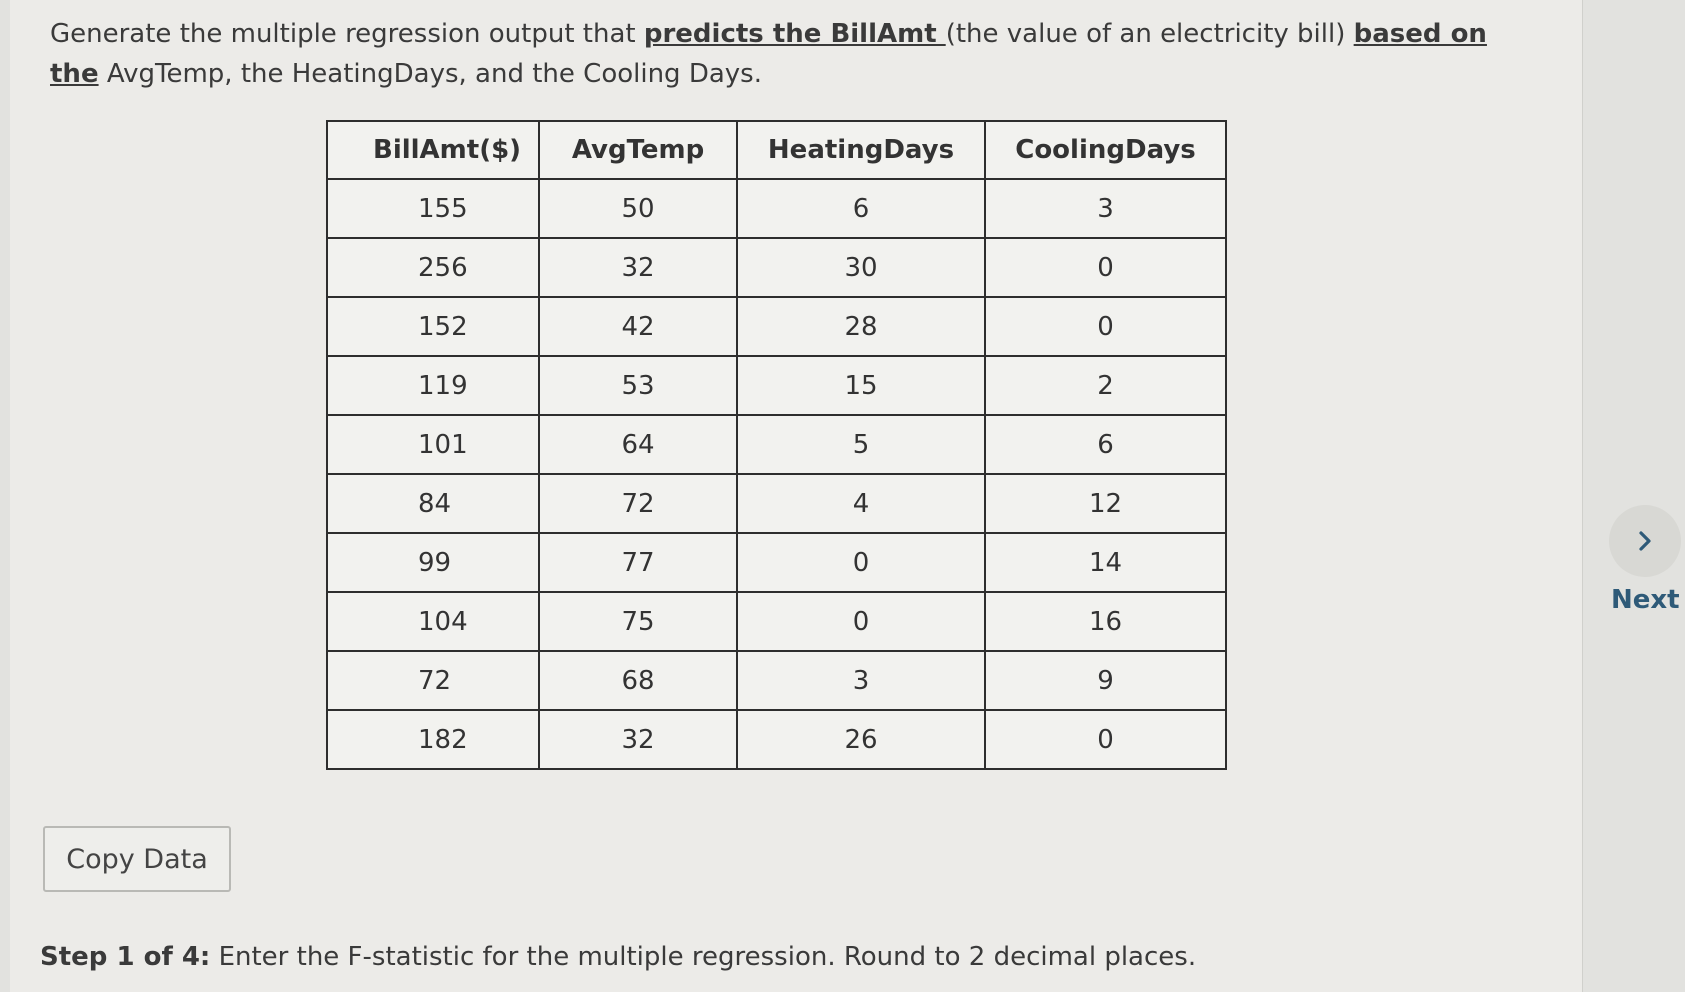  Describe the element at coordinates (1149, 34) in the screenshot. I see `question-text-part-2: (the value of an electricity bill)` at that location.